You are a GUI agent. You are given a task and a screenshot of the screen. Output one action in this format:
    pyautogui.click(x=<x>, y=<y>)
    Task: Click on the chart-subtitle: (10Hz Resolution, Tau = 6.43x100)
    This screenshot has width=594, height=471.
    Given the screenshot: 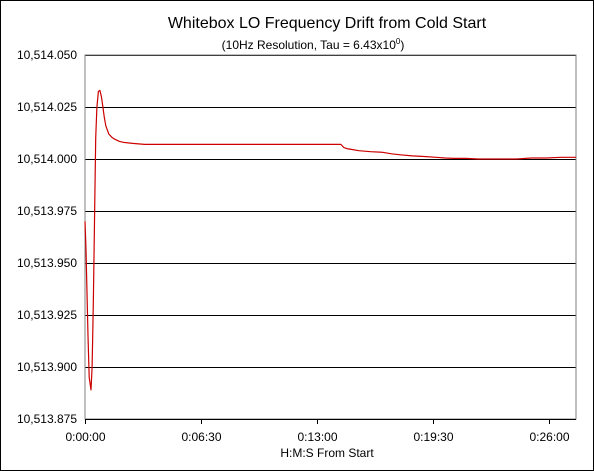 What is the action you would take?
    pyautogui.click(x=313, y=44)
    